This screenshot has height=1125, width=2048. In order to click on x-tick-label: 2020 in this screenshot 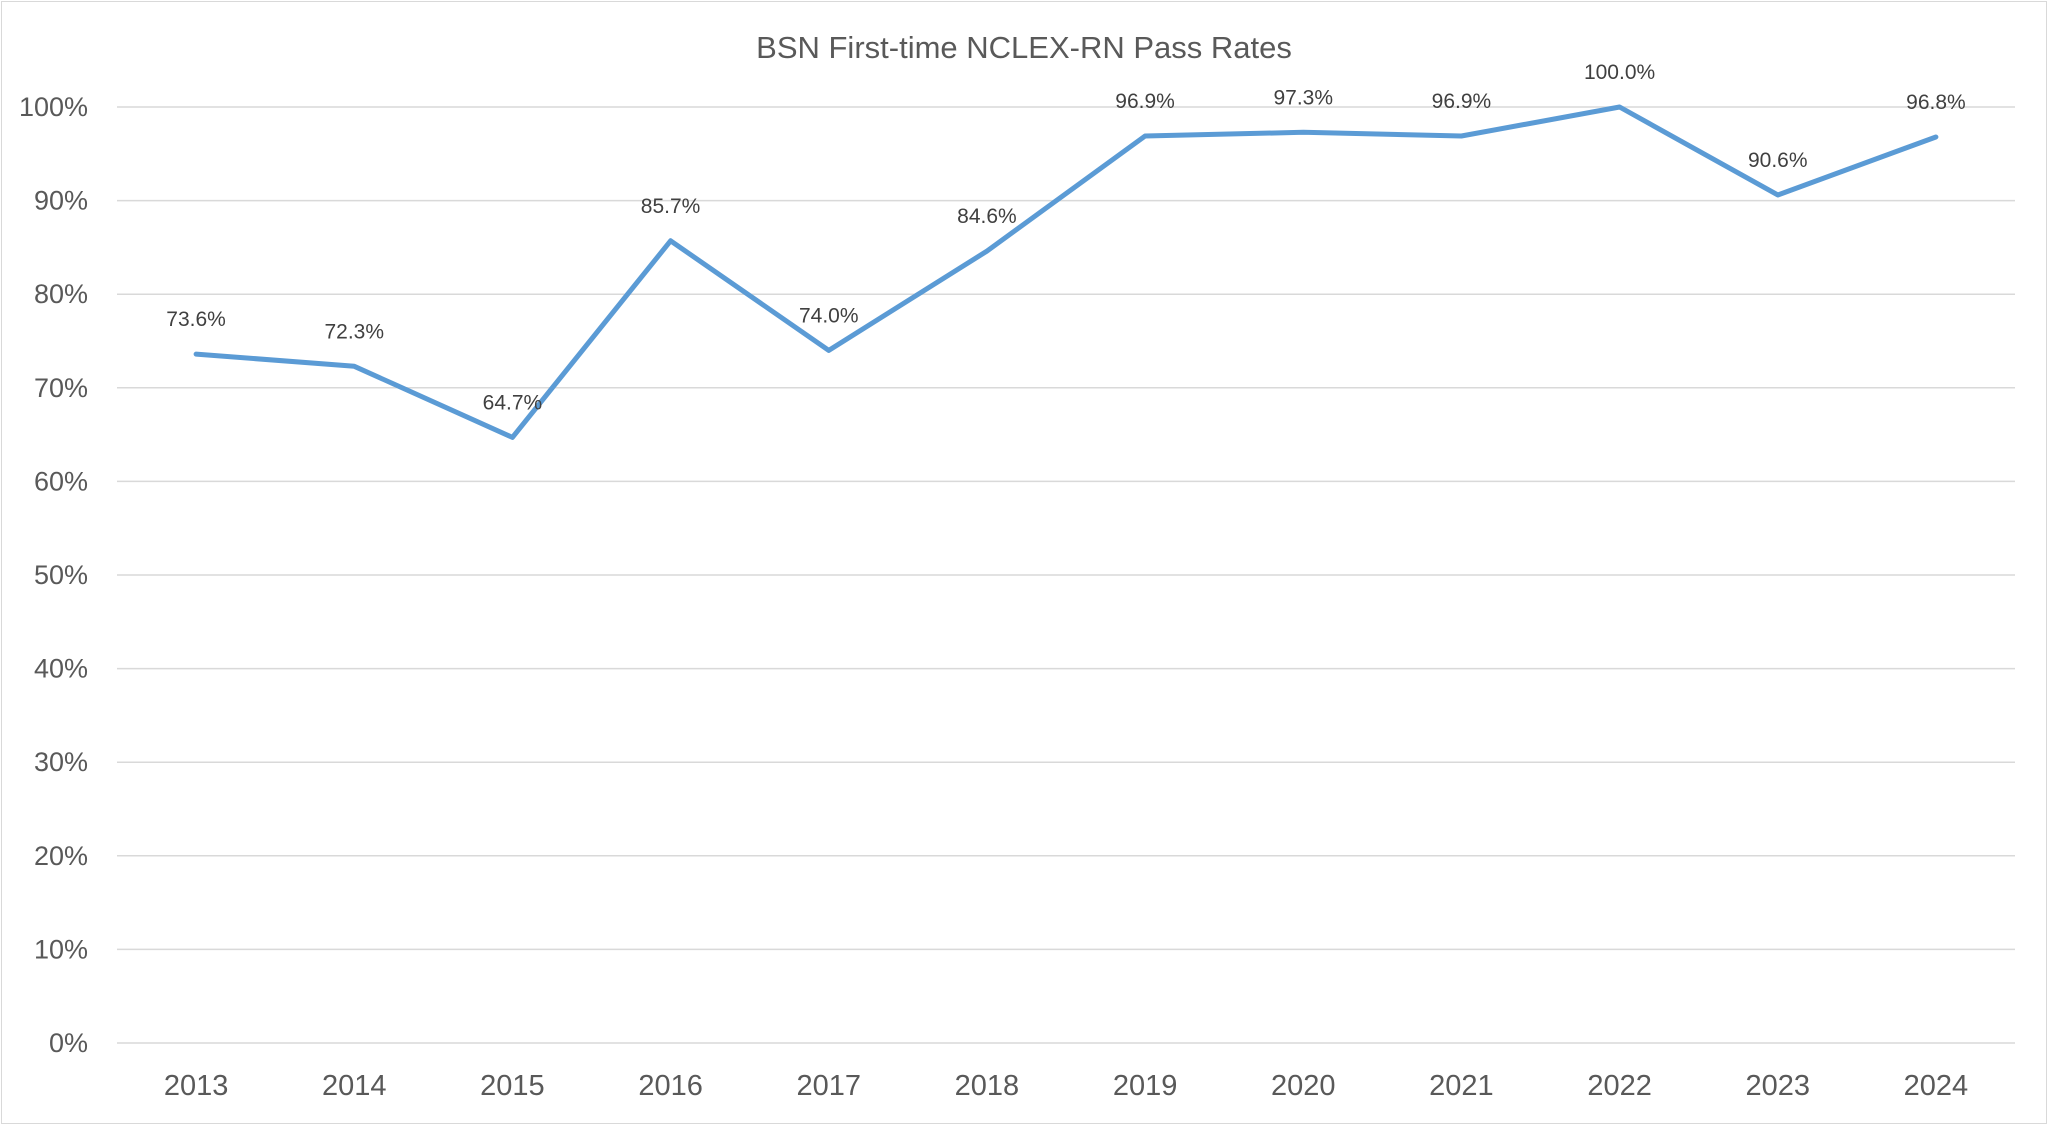, I will do `click(1303, 1086)`.